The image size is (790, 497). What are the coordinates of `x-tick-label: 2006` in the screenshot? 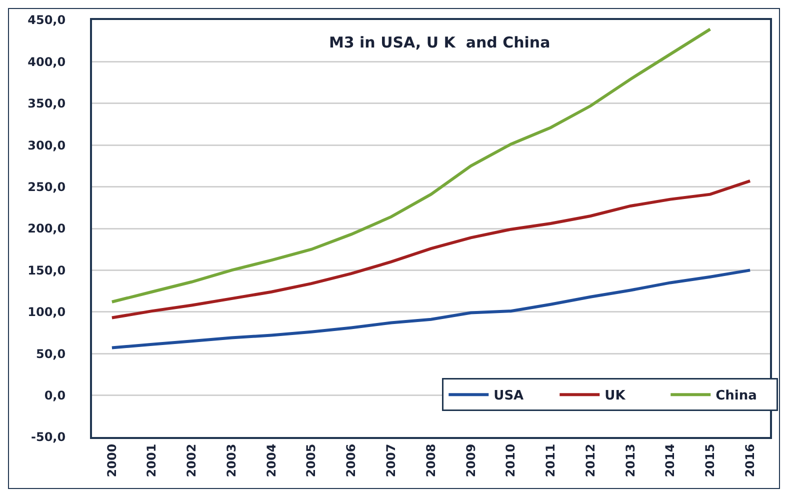 It's located at (351, 461).